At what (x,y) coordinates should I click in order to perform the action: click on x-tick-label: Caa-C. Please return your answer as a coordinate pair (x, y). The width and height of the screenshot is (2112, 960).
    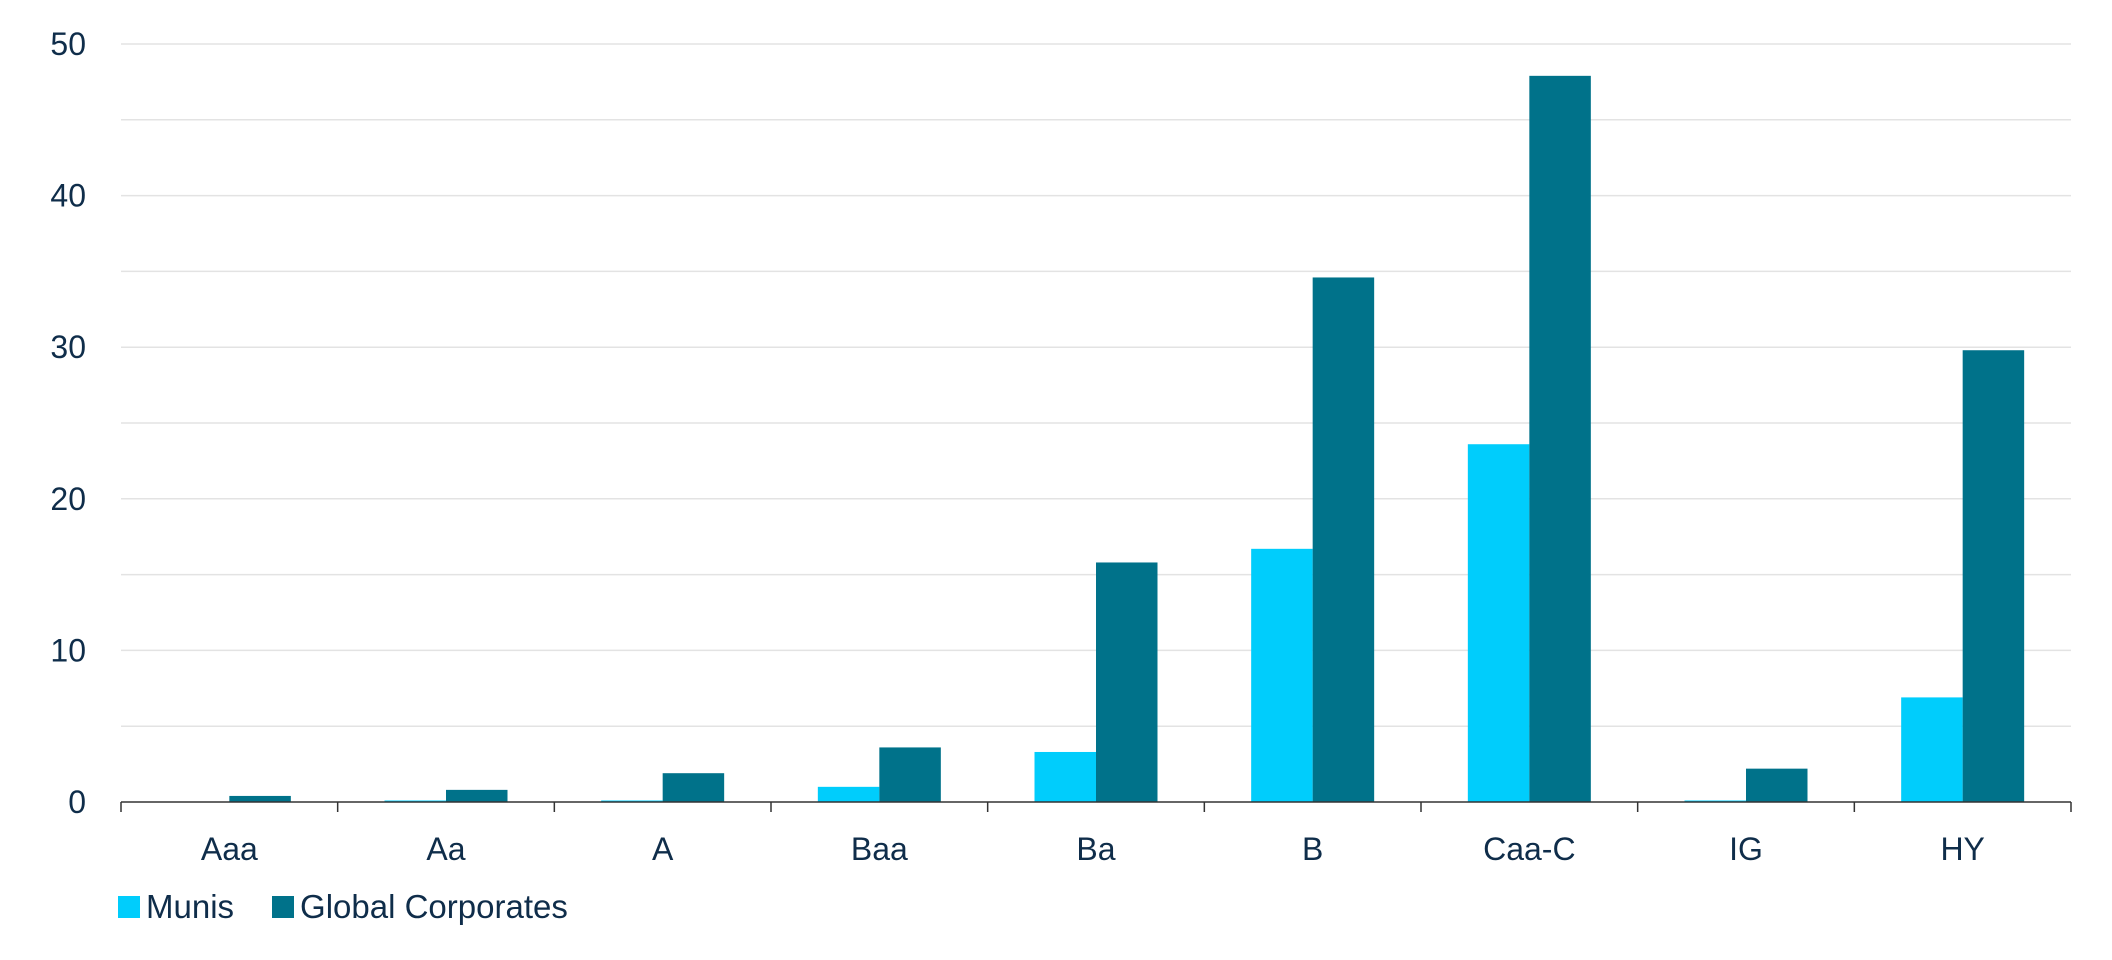
    Looking at the image, I should click on (1529, 849).